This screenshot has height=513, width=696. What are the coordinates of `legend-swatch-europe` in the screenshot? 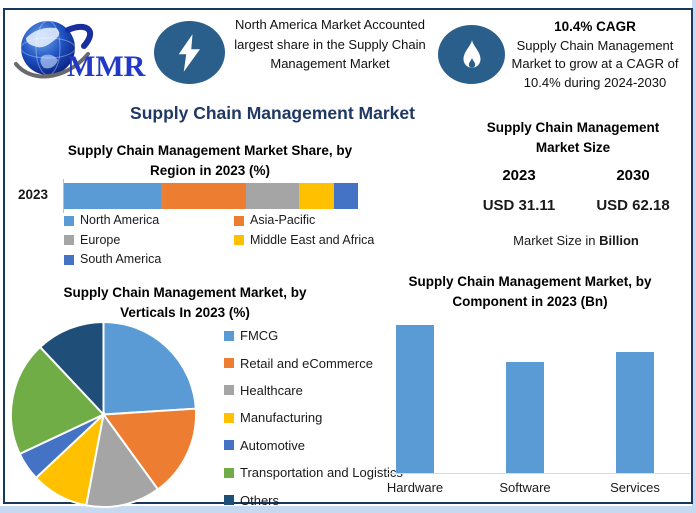 It's located at (69, 240).